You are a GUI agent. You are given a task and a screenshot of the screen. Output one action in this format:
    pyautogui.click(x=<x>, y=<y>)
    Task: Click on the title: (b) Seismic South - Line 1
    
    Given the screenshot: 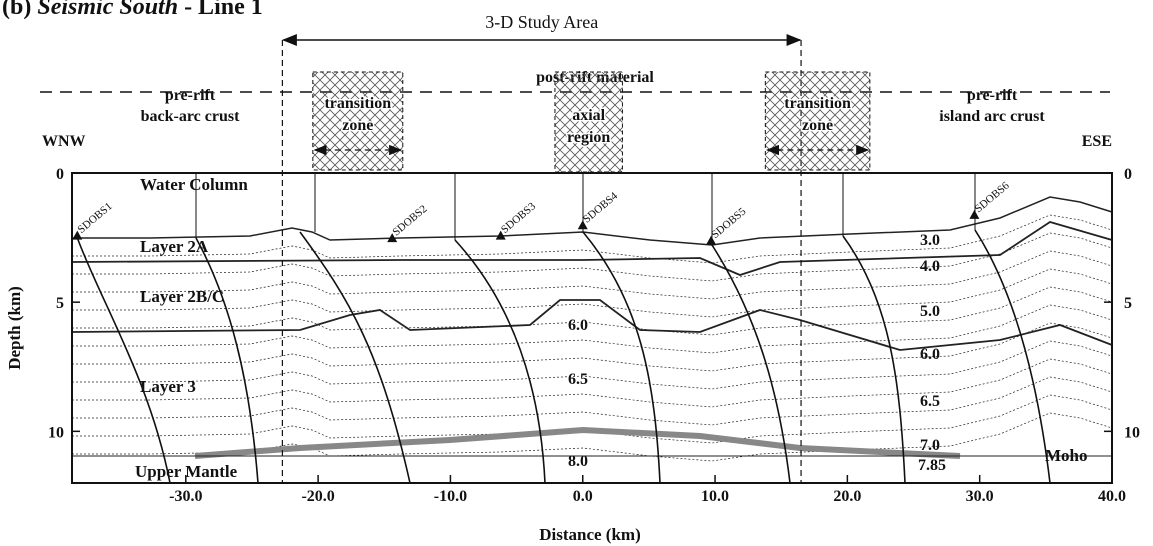 What is the action you would take?
    pyautogui.click(x=132, y=10)
    